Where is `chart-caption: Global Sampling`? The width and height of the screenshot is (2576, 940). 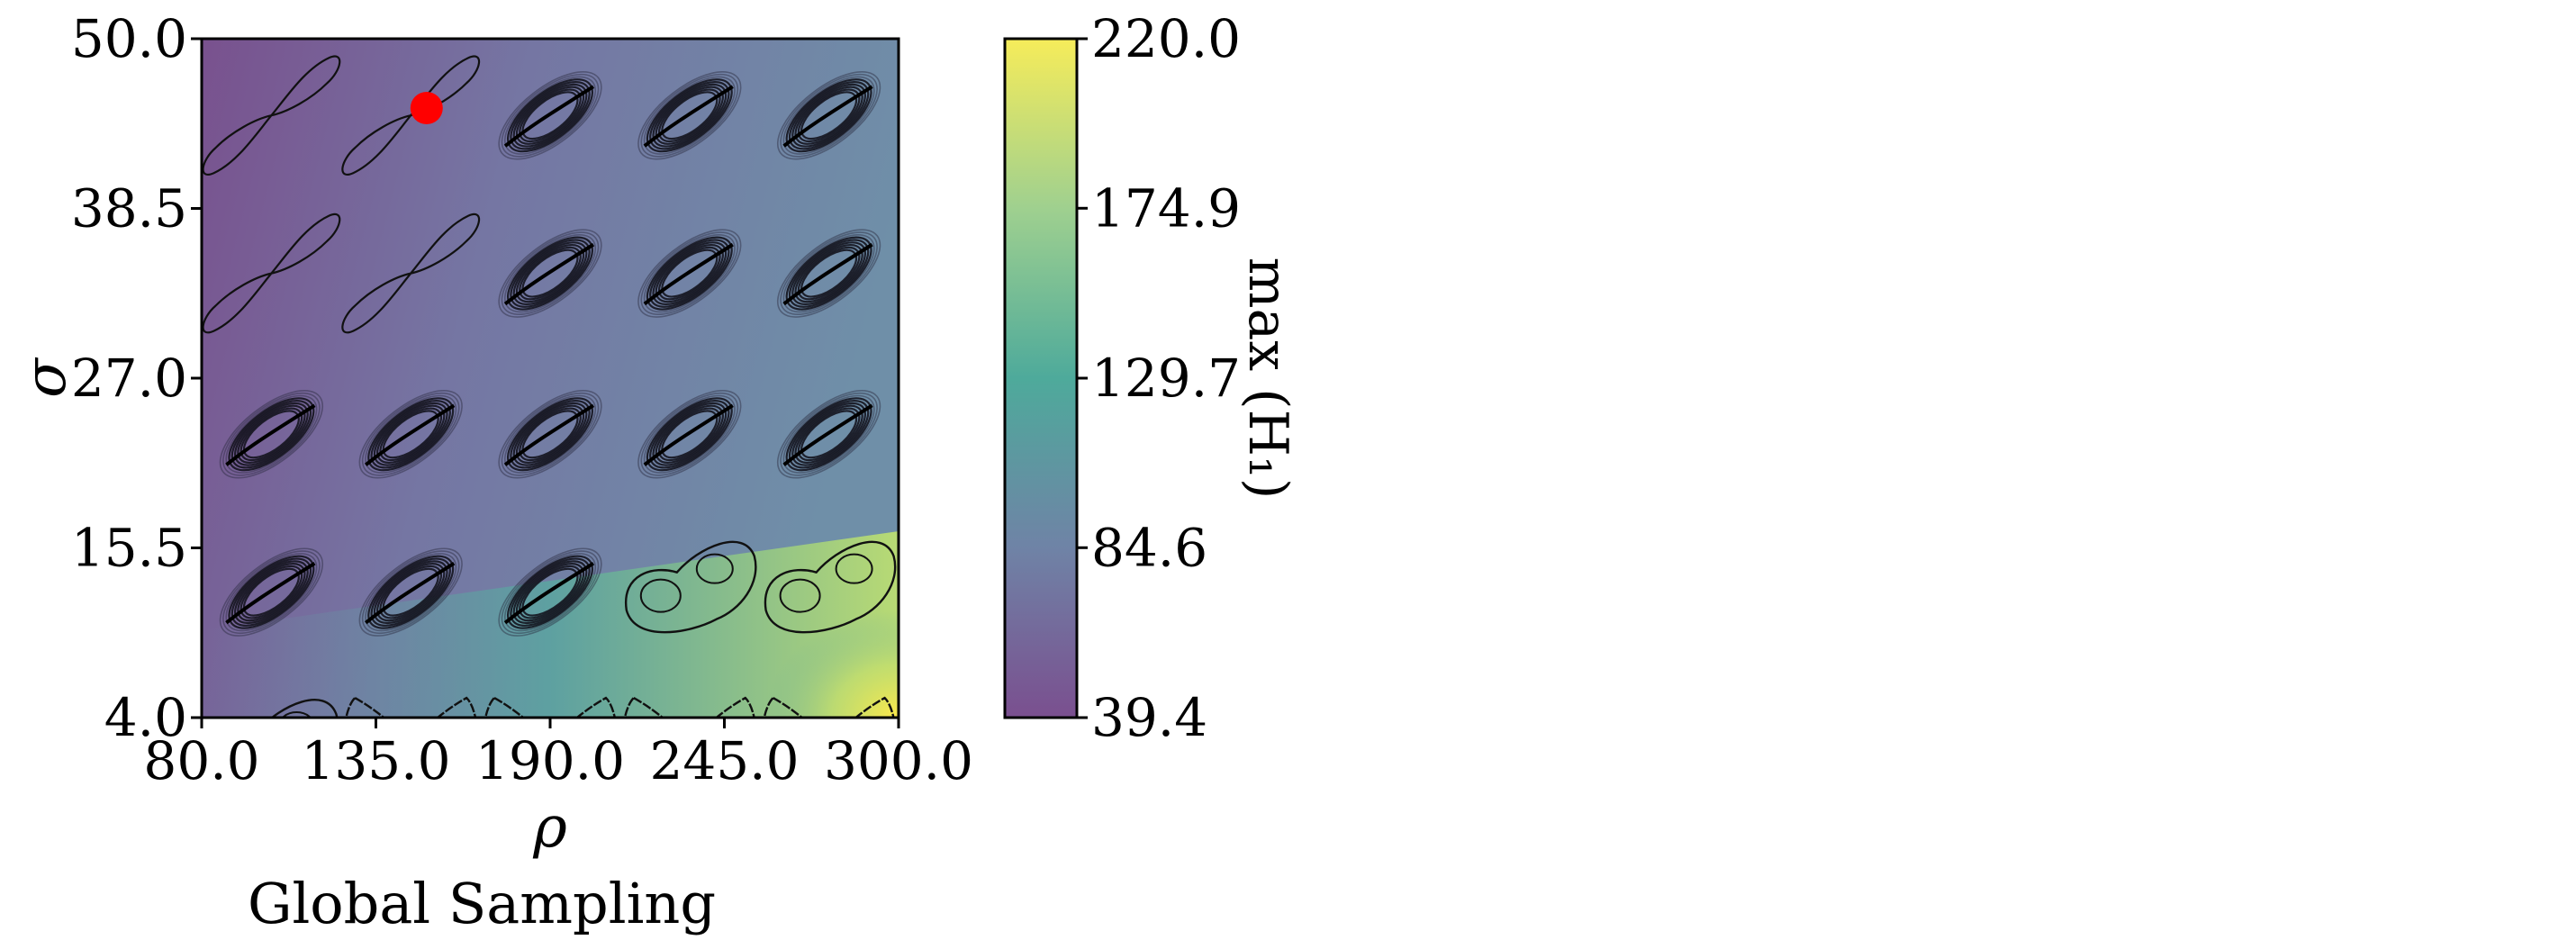
chart-caption: Global Sampling is located at coordinates (482, 903).